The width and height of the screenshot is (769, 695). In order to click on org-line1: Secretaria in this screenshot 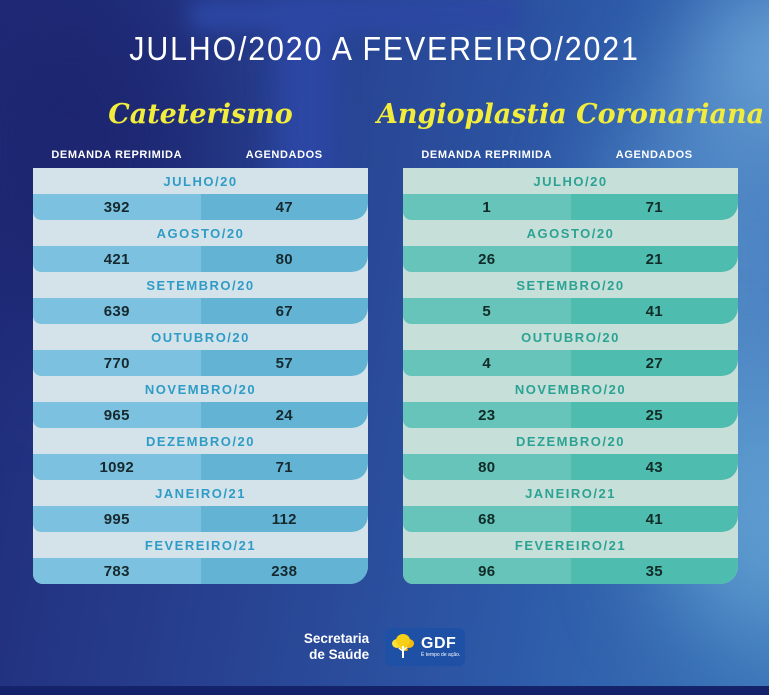, I will do `click(336, 639)`.